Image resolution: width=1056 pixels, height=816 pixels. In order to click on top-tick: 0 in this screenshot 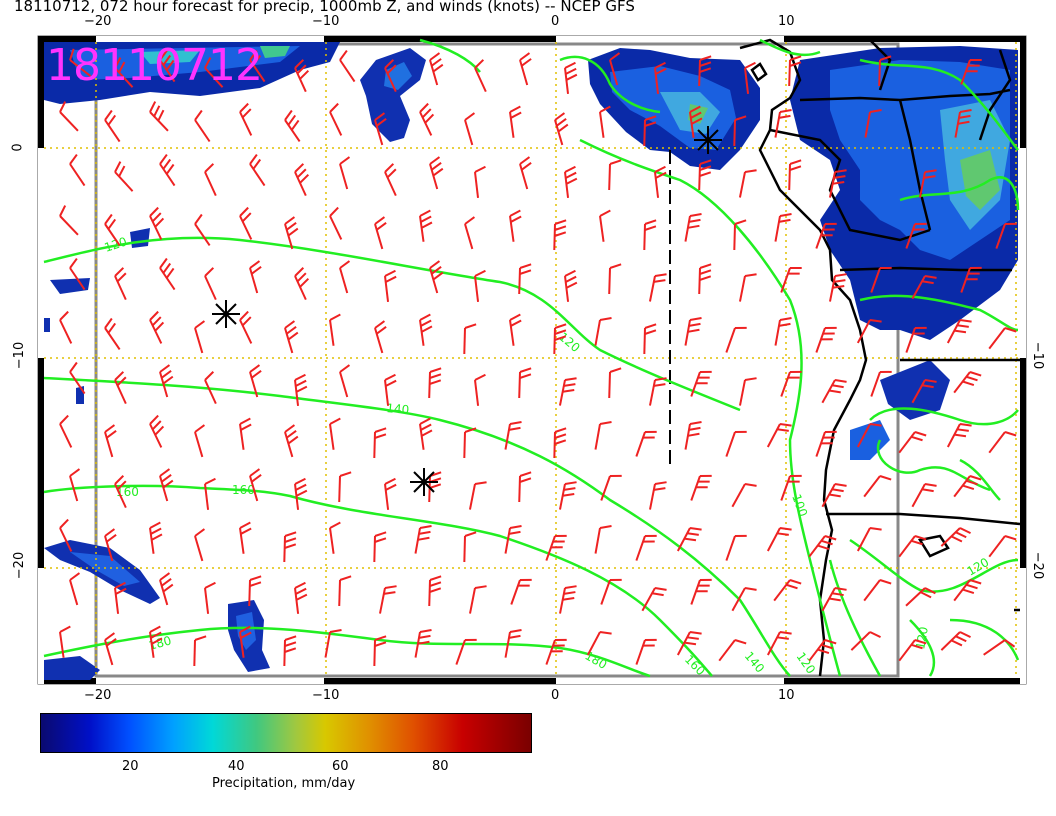, I will do `click(555, 21)`.